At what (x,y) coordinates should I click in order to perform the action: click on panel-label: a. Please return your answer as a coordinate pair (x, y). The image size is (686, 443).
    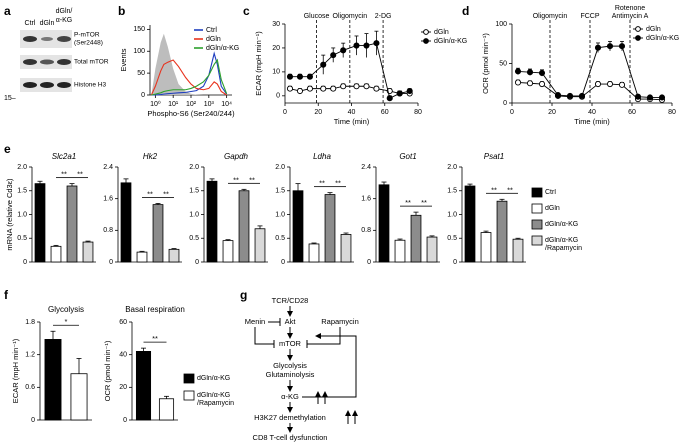
    Looking at the image, I should click on (7, 11).